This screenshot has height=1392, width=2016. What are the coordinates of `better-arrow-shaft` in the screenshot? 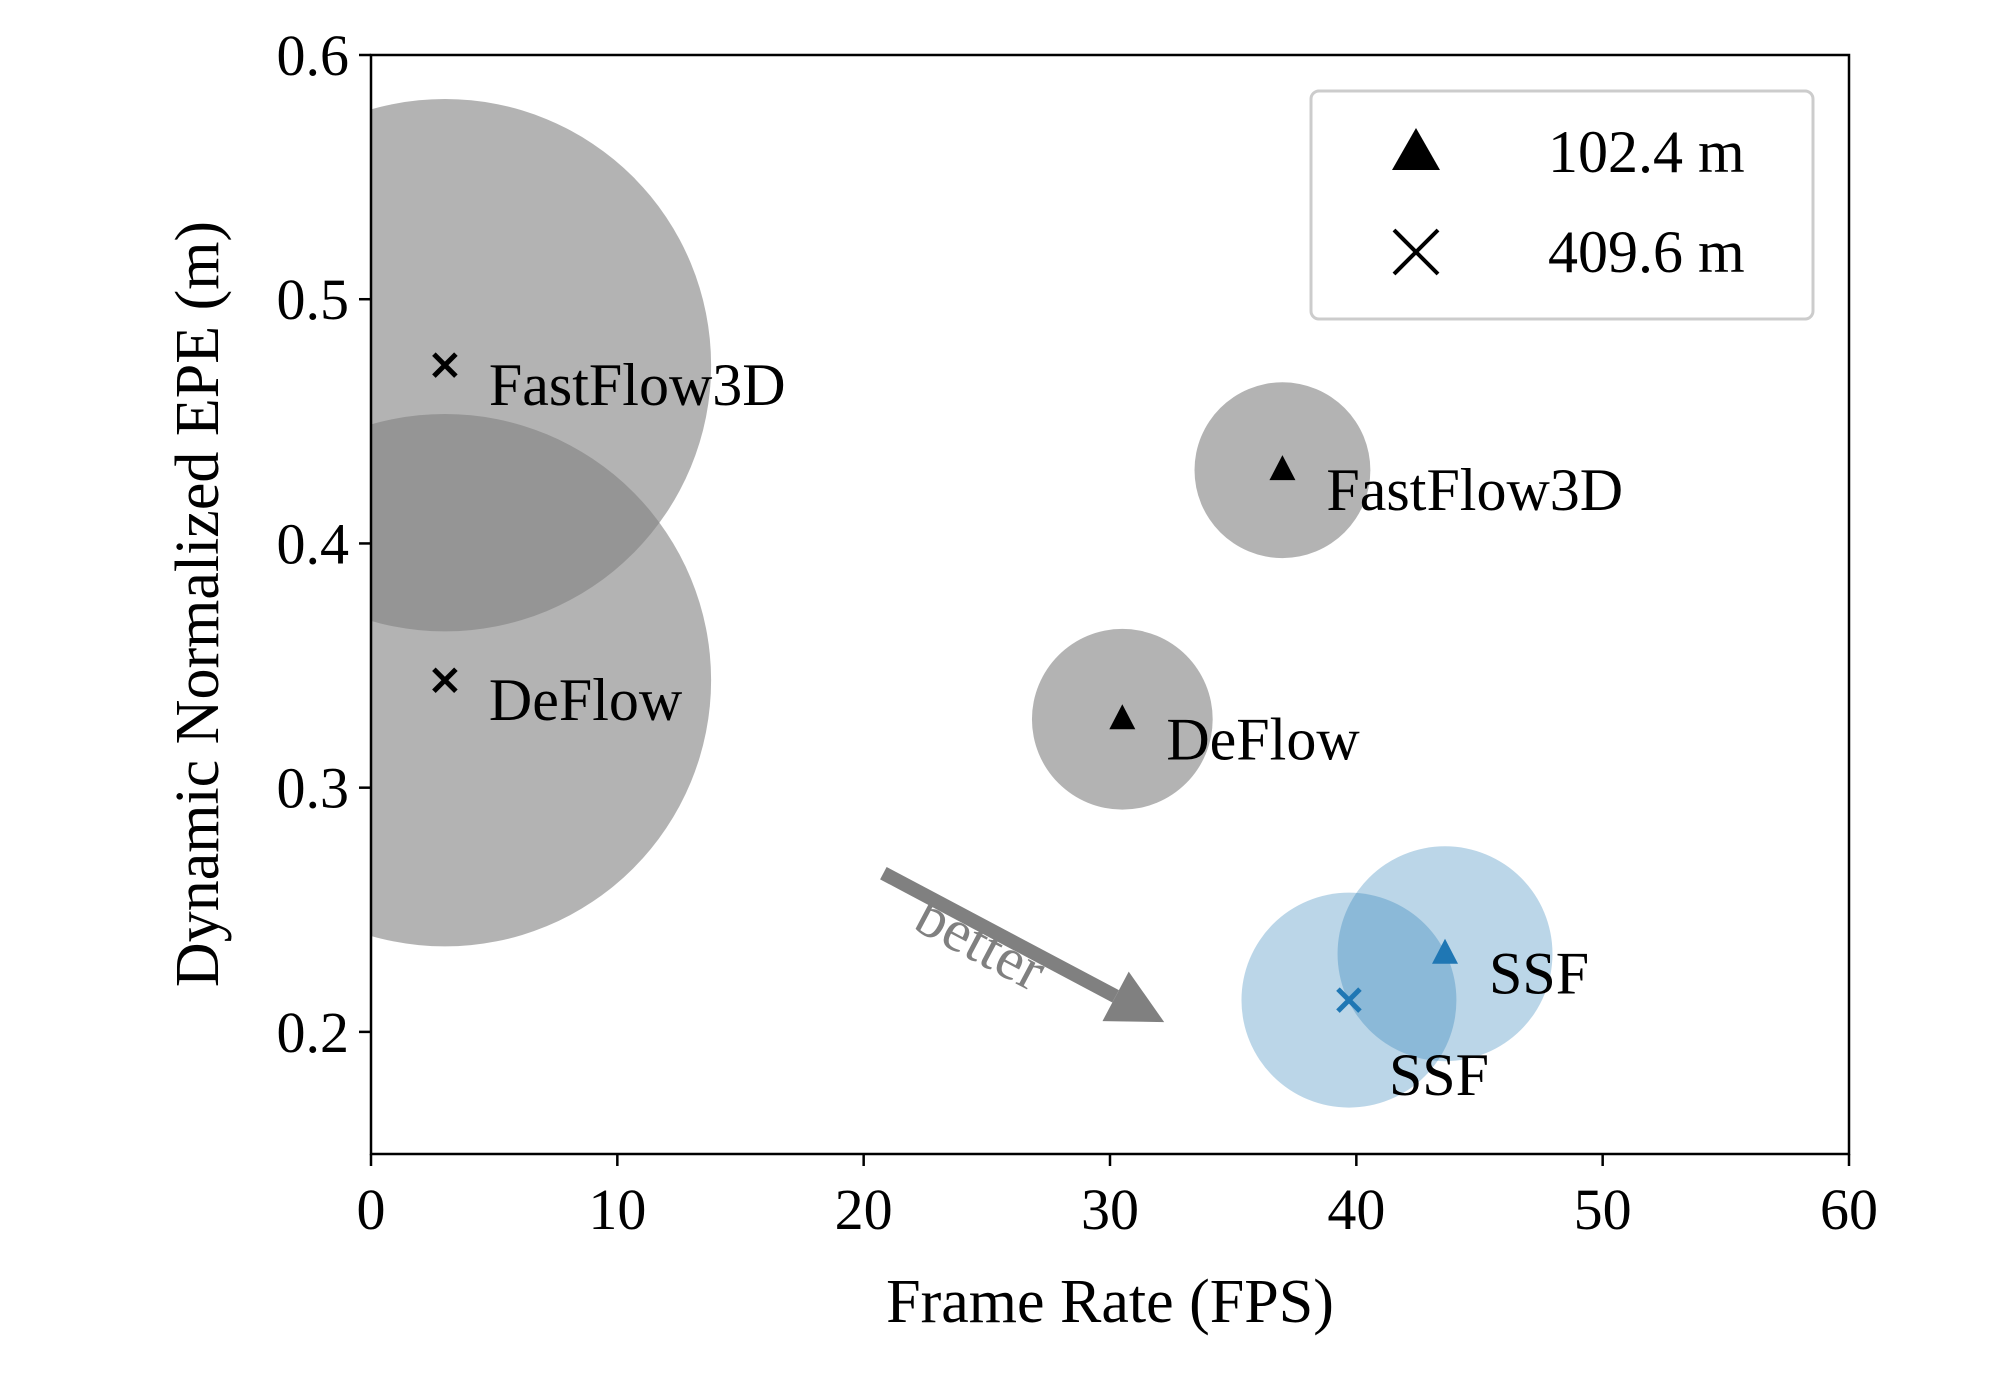 It's located at (999, 934).